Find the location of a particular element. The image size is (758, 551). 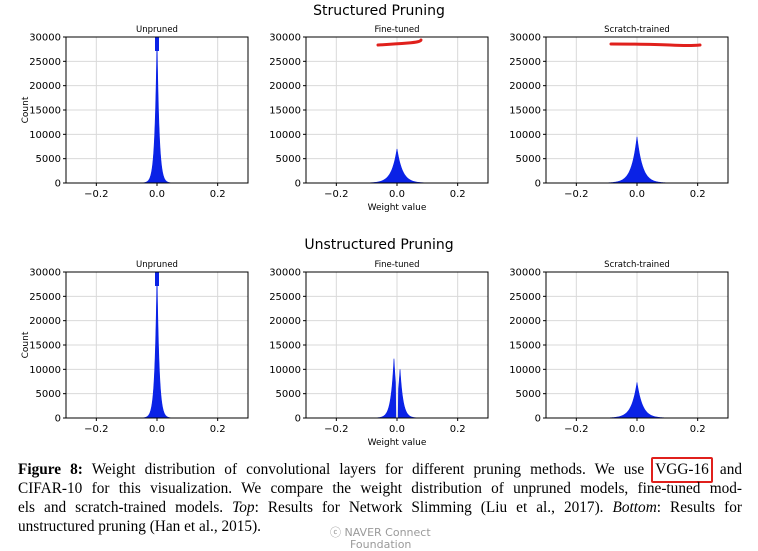

bottom-label: Bottom is located at coordinates (634, 507).